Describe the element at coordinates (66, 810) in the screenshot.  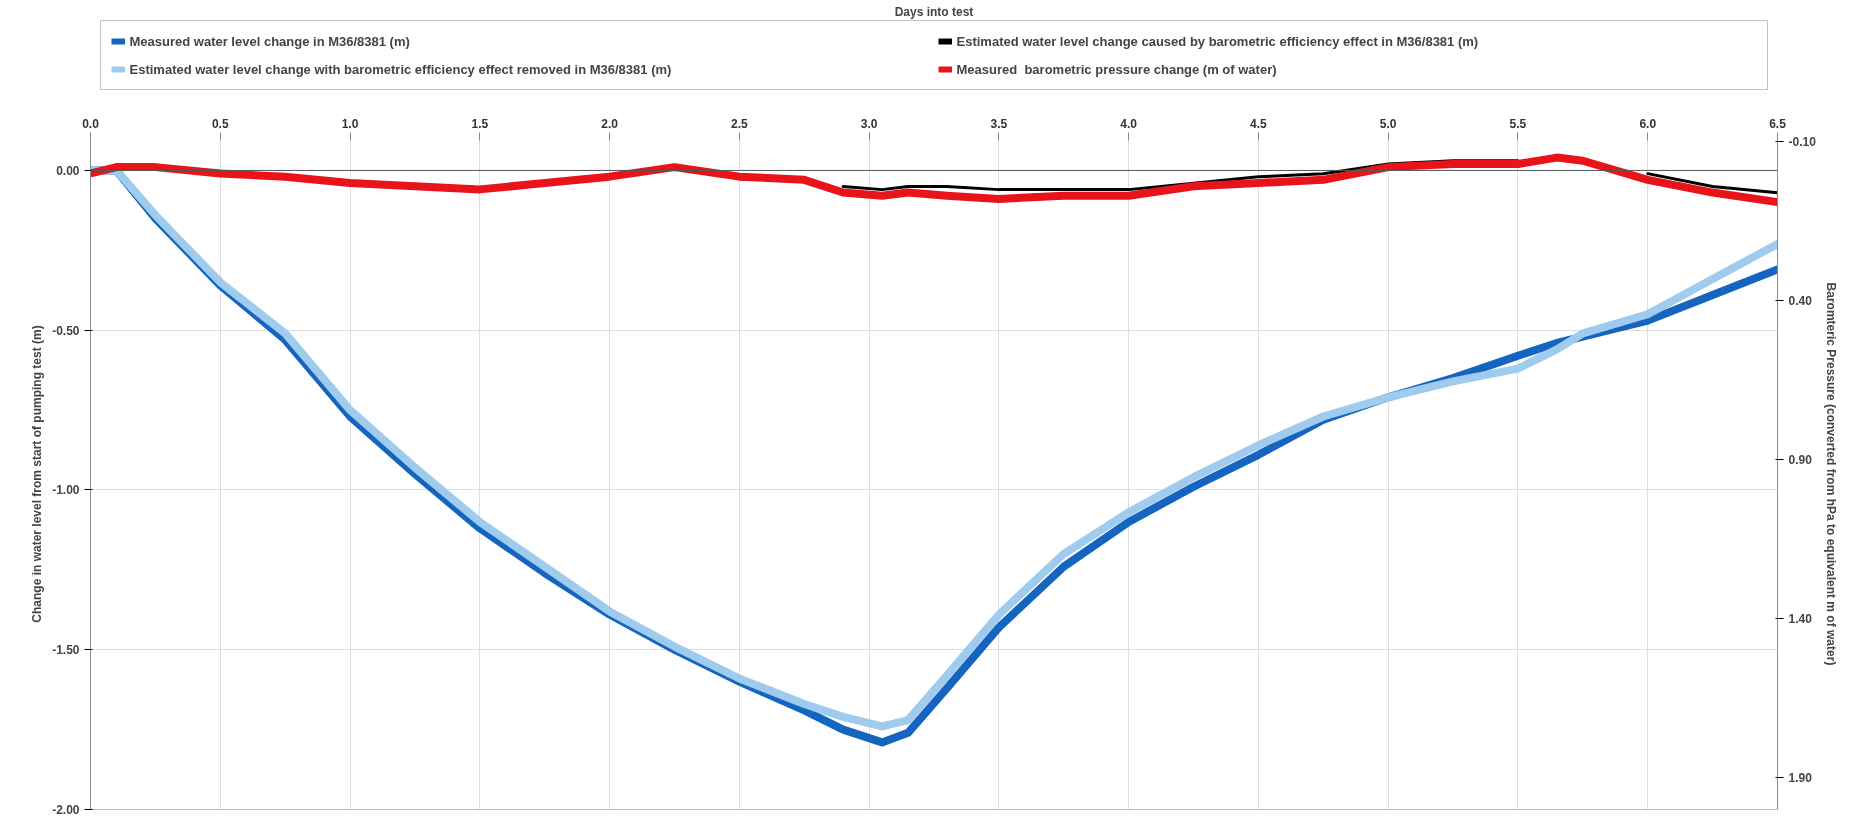
I see `y-tick-label: -2.00` at that location.